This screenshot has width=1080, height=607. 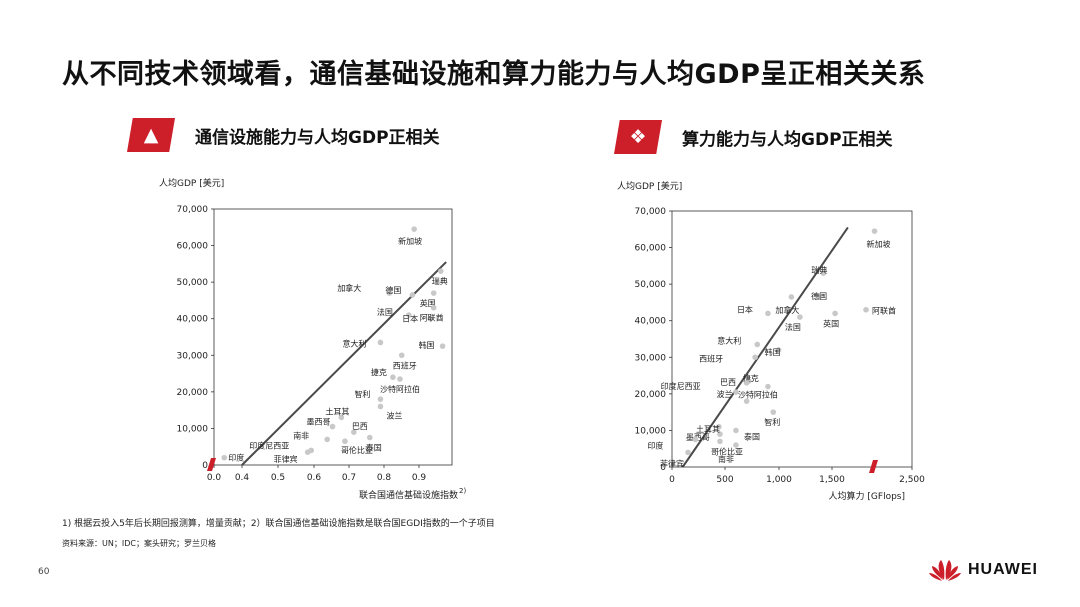 I want to click on data-point-label: 菲律宾, so click(x=672, y=463).